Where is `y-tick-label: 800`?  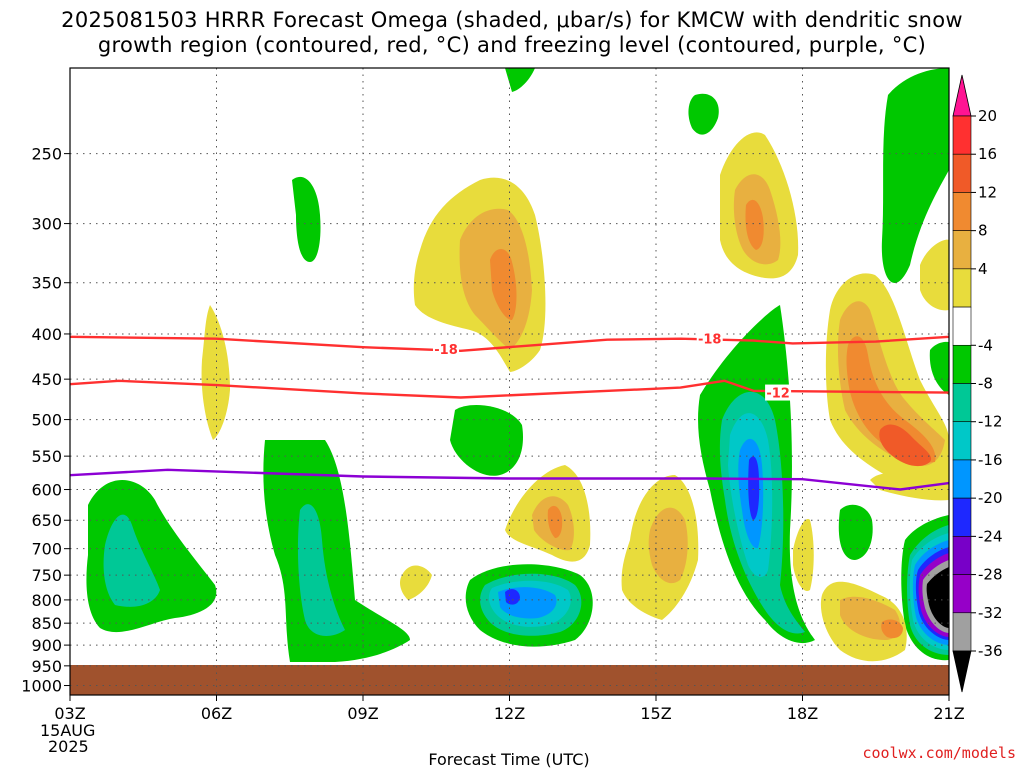 y-tick-label: 800 is located at coordinates (46, 600).